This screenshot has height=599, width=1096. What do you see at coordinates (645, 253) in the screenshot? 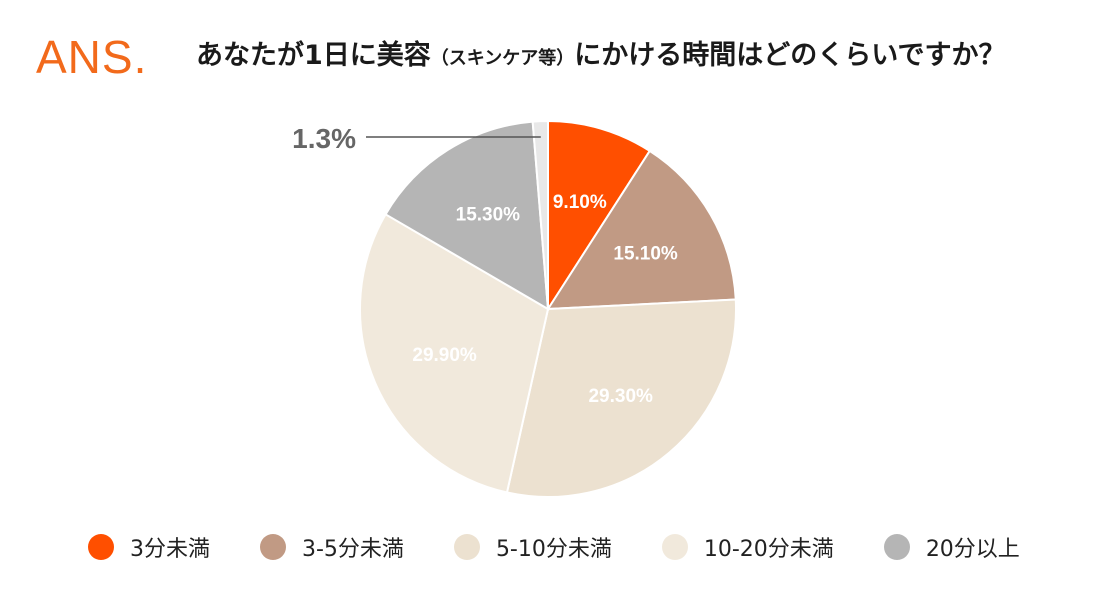
I see `pie-label-1: 15.10%` at bounding box center [645, 253].